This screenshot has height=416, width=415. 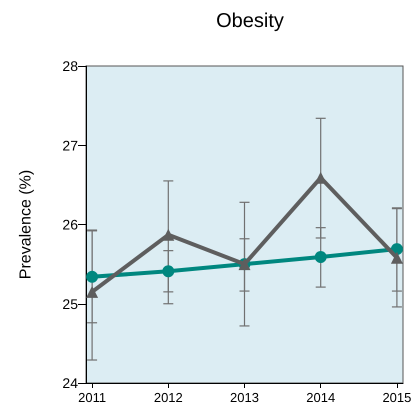 I want to click on x-tick-label: 2014, so click(x=321, y=397).